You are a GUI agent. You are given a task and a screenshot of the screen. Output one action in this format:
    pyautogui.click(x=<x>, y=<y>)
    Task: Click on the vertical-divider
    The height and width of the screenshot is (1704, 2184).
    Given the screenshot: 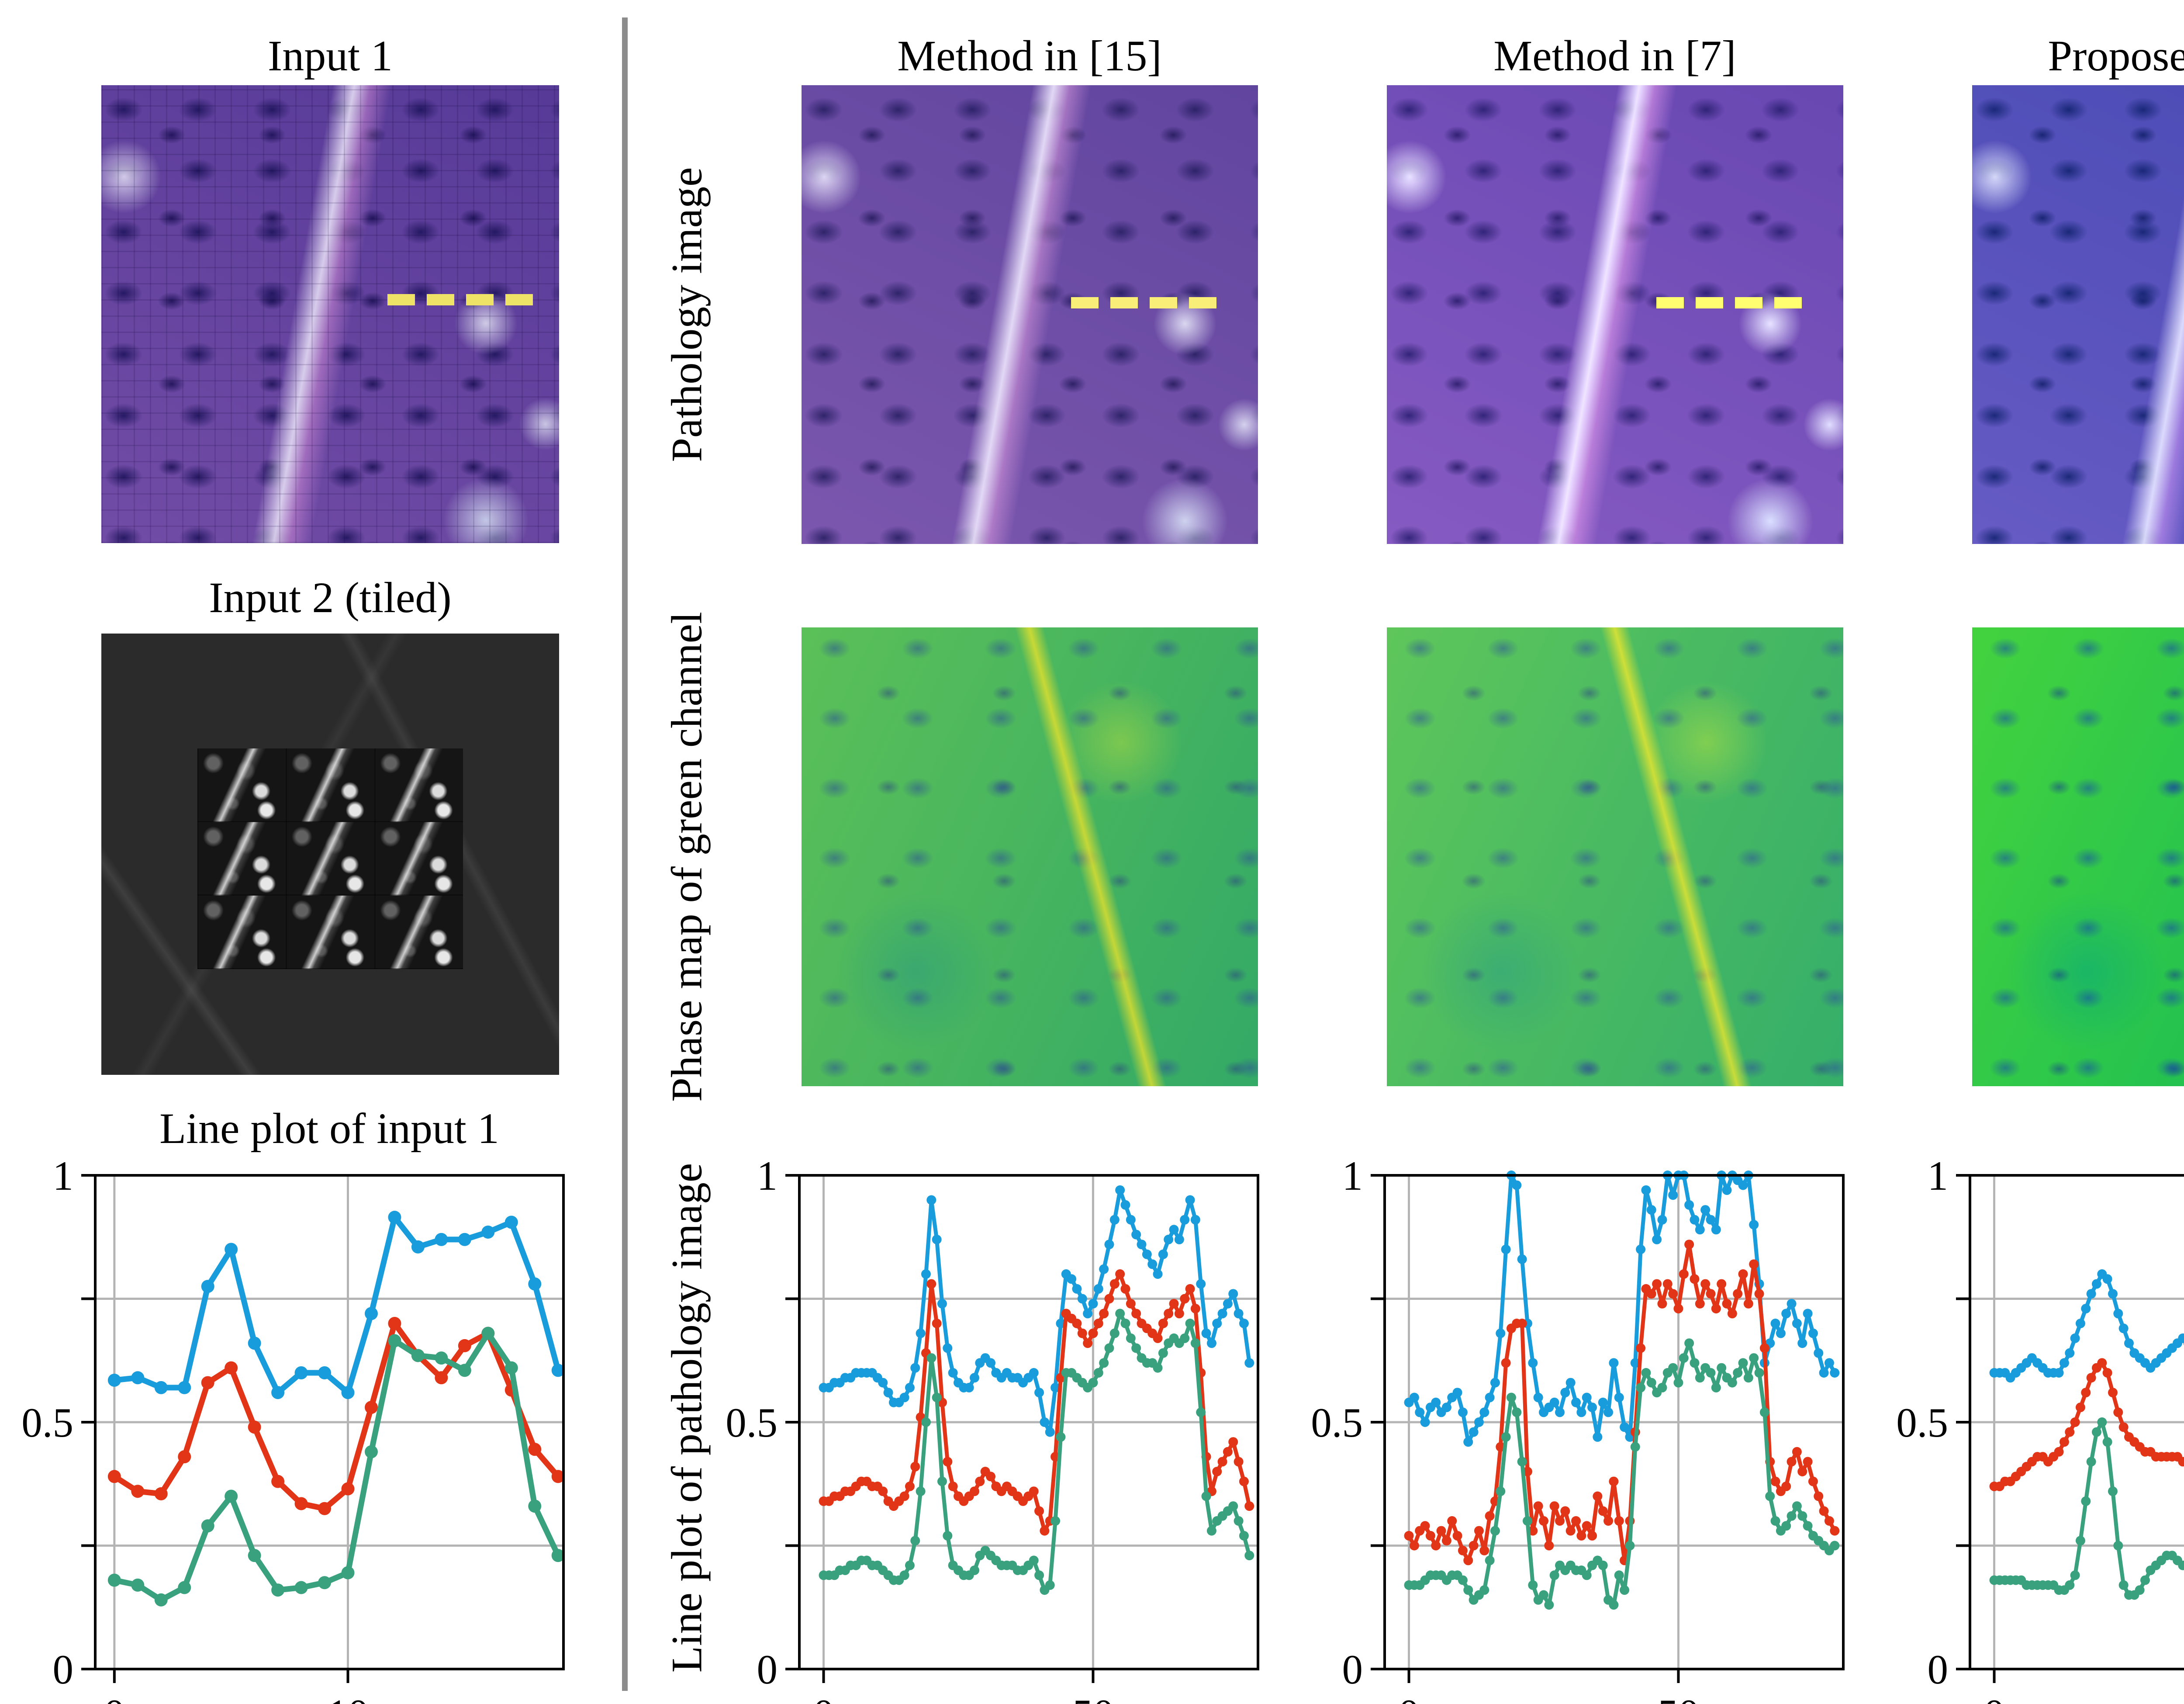 What is the action you would take?
    pyautogui.click(x=625, y=854)
    